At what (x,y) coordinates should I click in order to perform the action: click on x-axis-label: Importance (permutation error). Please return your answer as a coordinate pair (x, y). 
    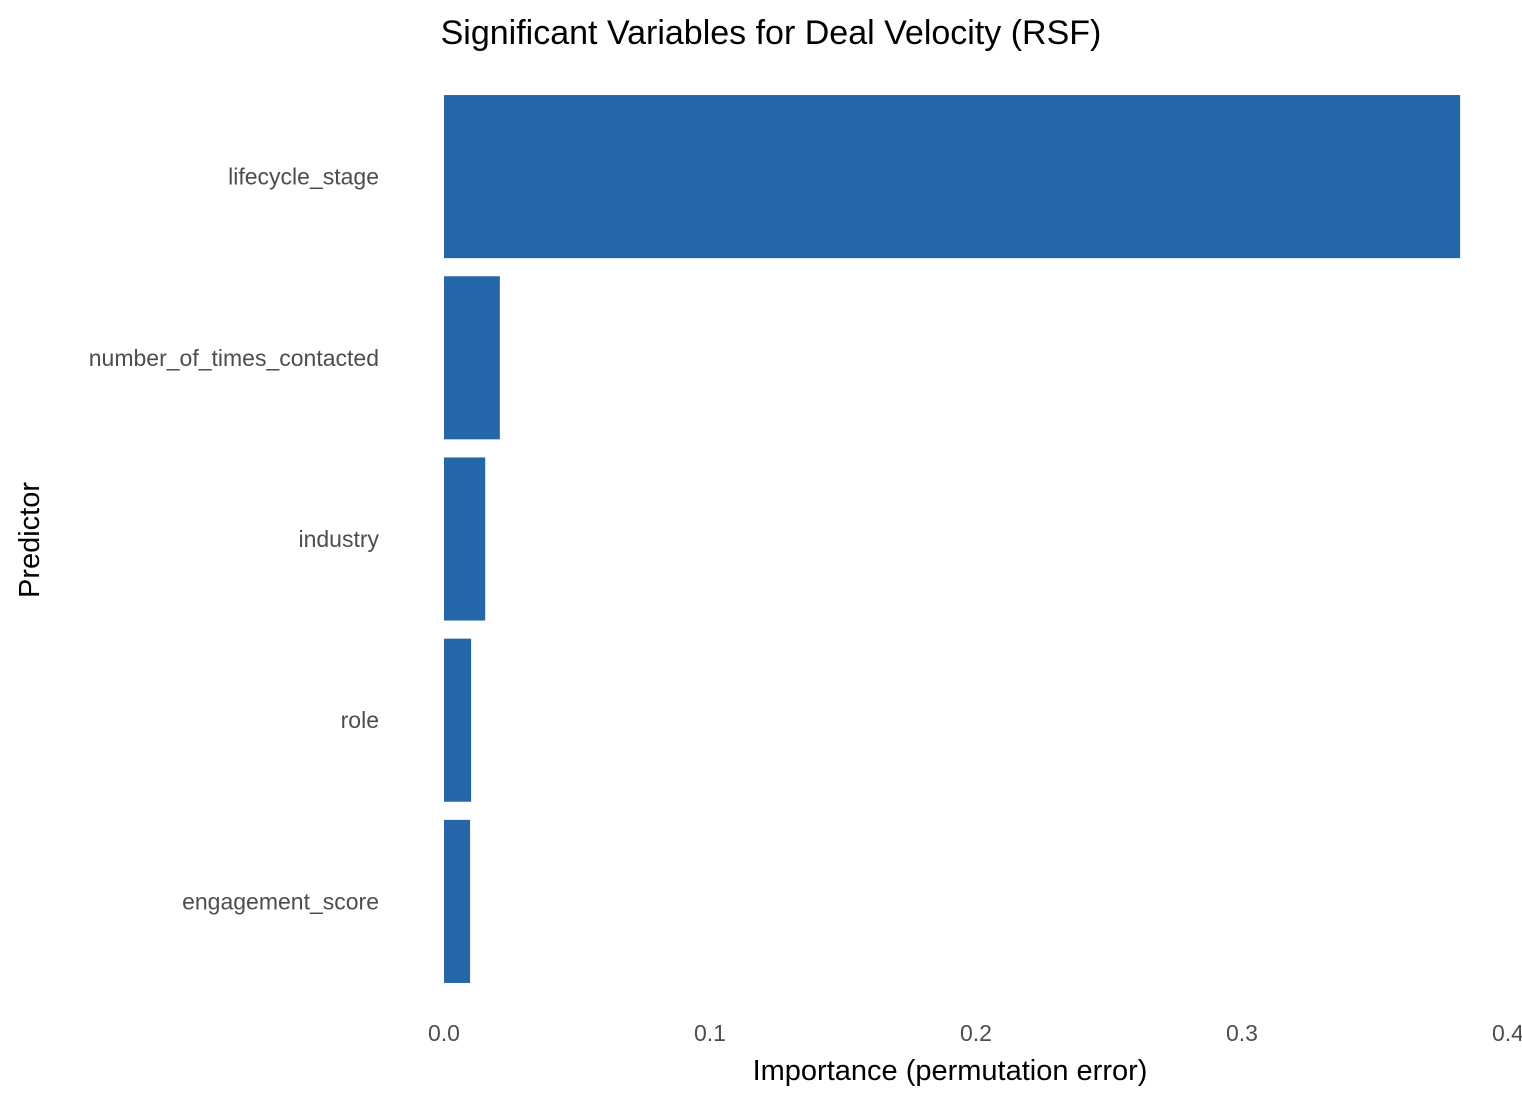
    Looking at the image, I should click on (950, 1071).